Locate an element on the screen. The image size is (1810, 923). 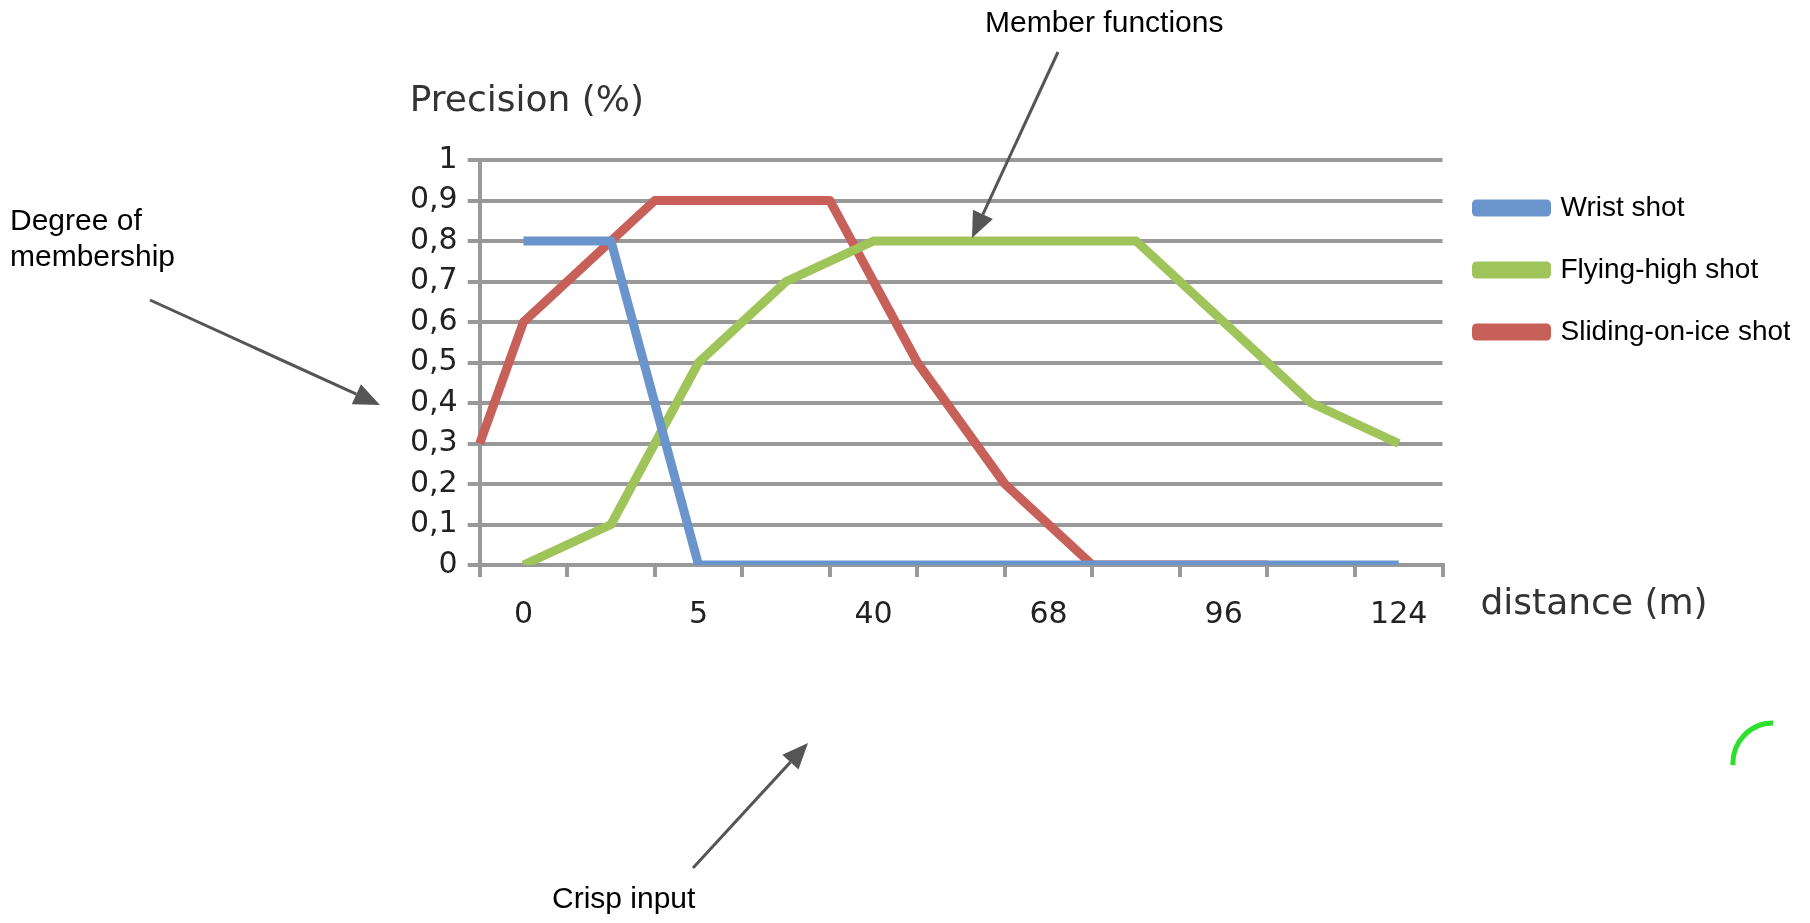
x-tick-label: 96 is located at coordinates (1223, 612).